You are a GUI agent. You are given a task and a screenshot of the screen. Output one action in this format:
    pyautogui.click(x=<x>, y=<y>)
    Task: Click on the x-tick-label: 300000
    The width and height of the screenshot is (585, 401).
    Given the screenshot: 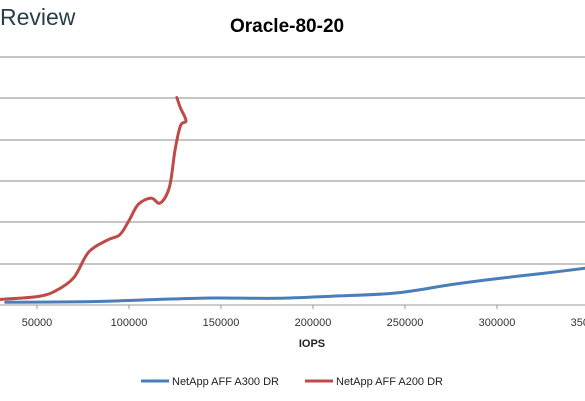 What is the action you would take?
    pyautogui.click(x=497, y=323)
    